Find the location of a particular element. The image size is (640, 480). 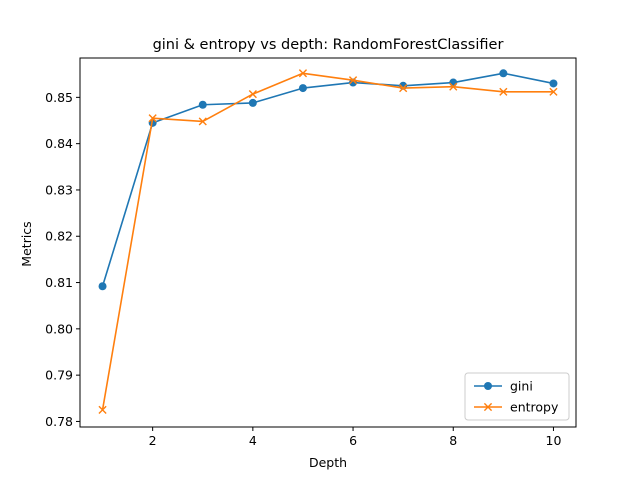

legend-label: entropy is located at coordinates (534, 407).